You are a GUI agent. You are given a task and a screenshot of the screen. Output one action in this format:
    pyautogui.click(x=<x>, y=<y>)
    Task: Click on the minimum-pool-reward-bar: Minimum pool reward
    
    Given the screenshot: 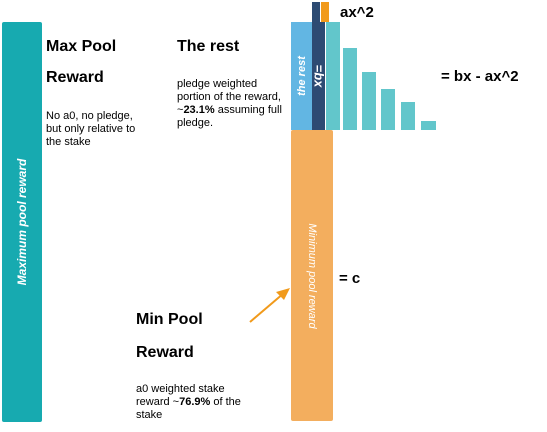 What is the action you would take?
    pyautogui.click(x=312, y=275)
    